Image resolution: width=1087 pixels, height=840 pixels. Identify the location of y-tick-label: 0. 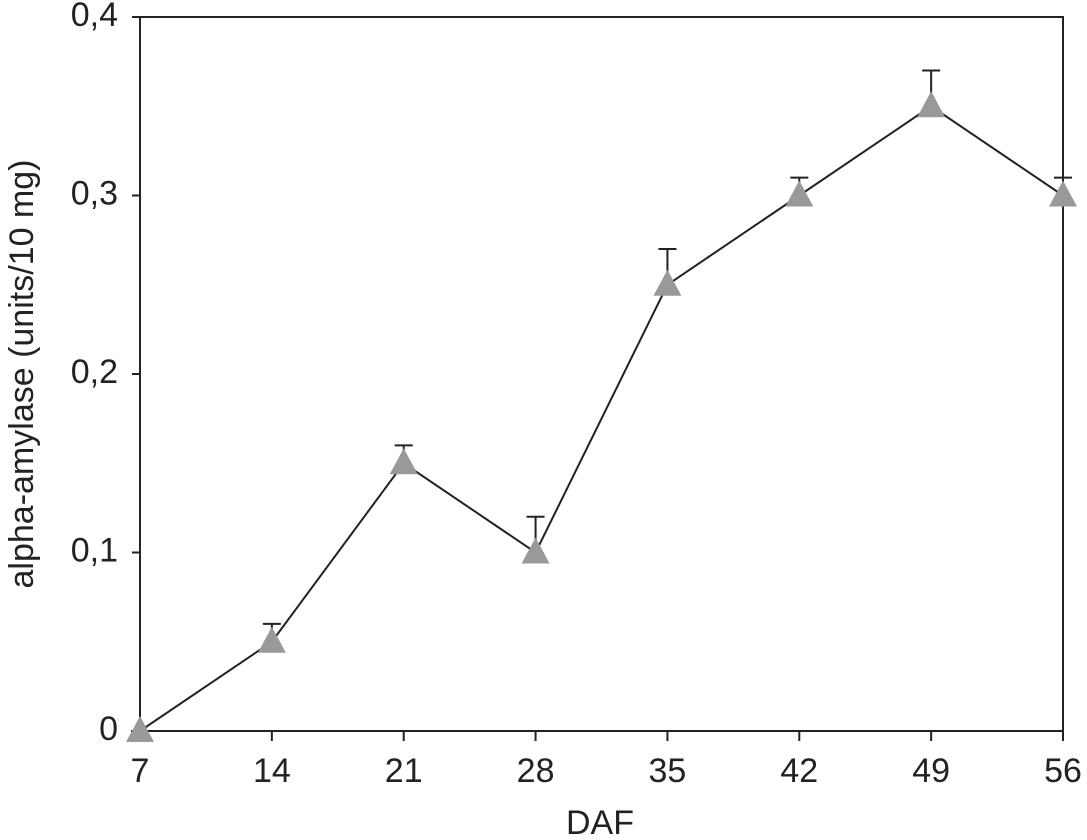
(108, 729).